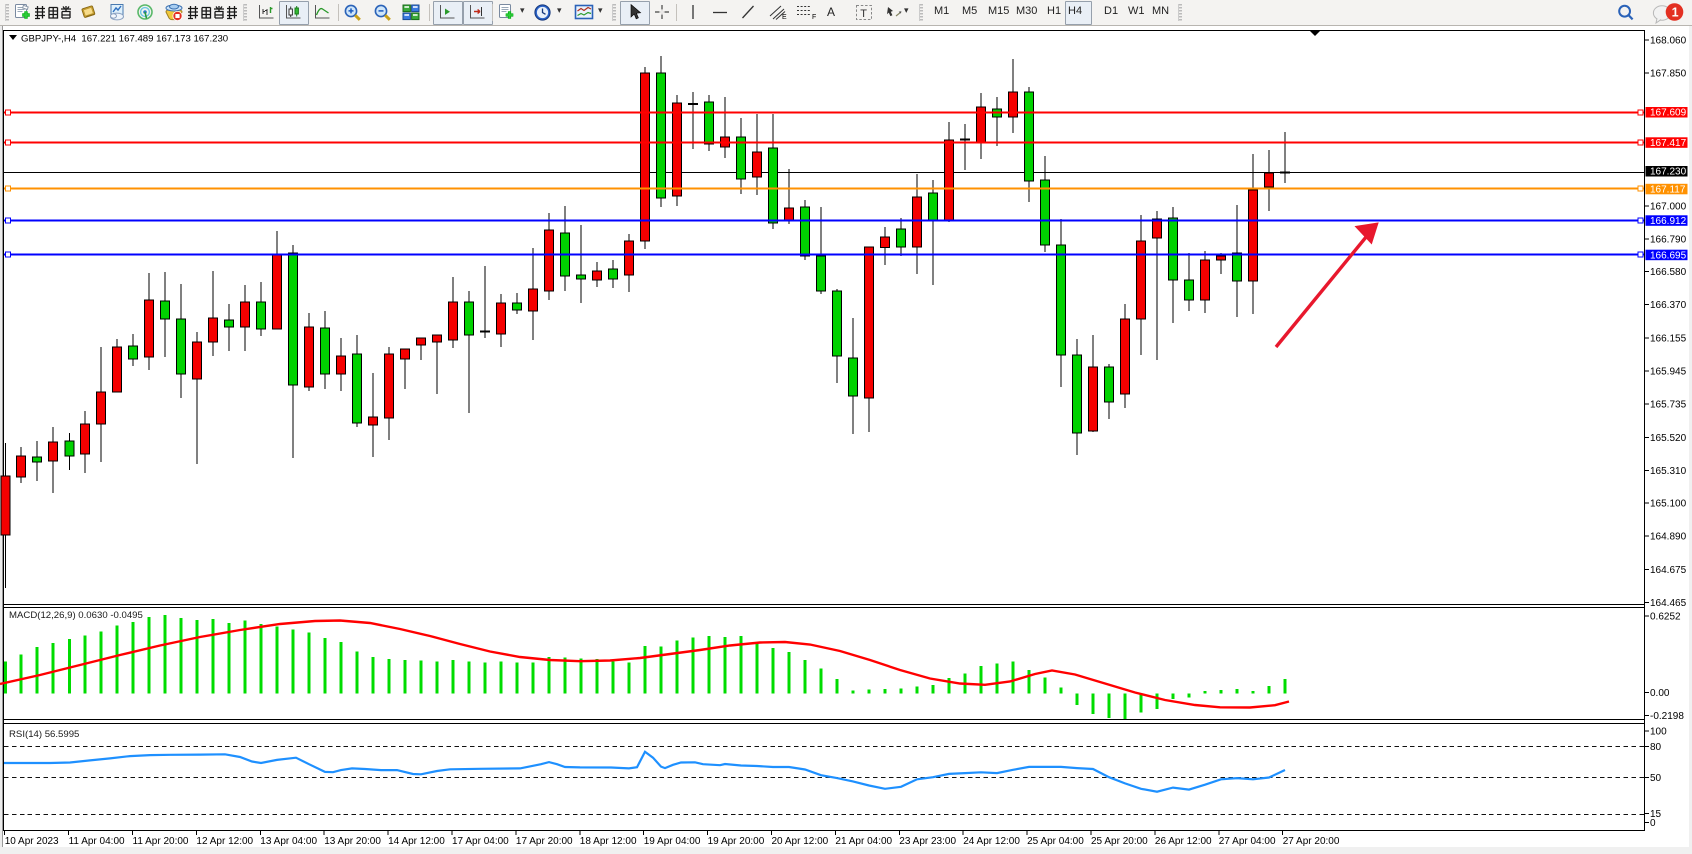 The image size is (1692, 854). I want to click on svg-text: 50, so click(1656, 778).